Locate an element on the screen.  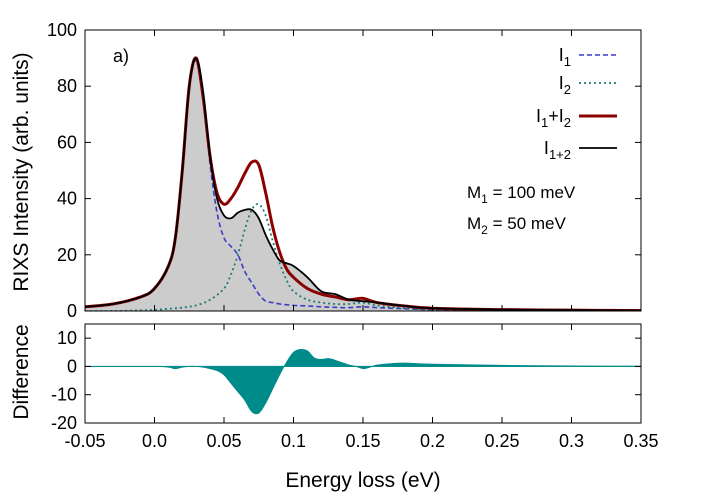
bottom-y-axis-title: Difference is located at coordinates (21, 371).